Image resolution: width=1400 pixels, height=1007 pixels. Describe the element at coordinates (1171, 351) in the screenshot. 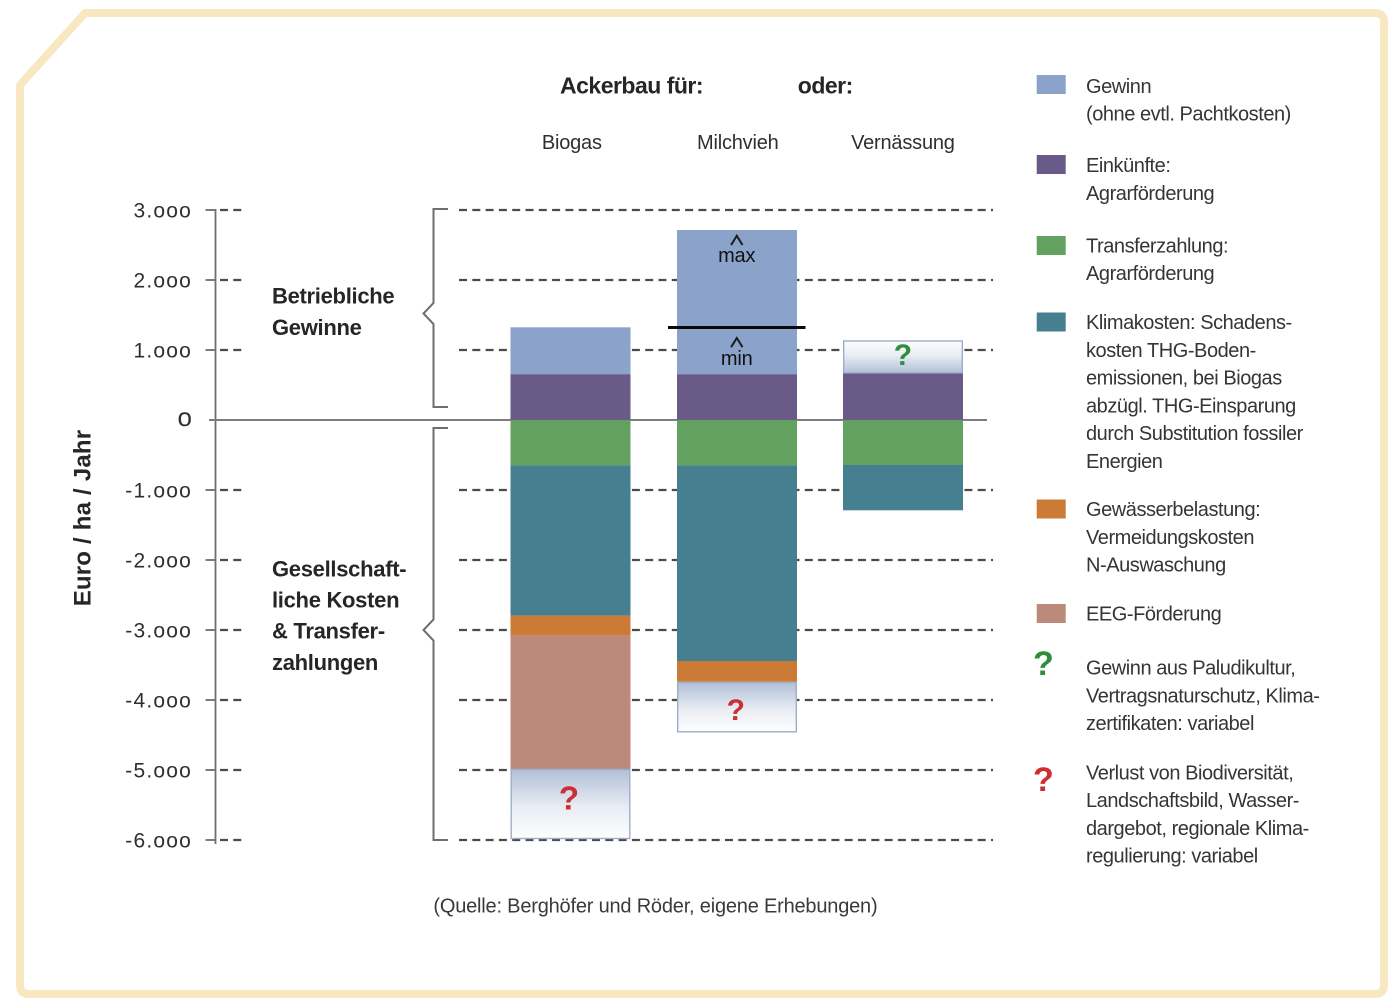

I see `svg-text: kosten THG-Boden-` at that location.